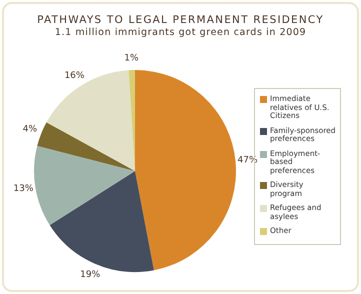  Describe the element at coordinates (132, 58) in the screenshot. I see `data-label: 1%` at that location.